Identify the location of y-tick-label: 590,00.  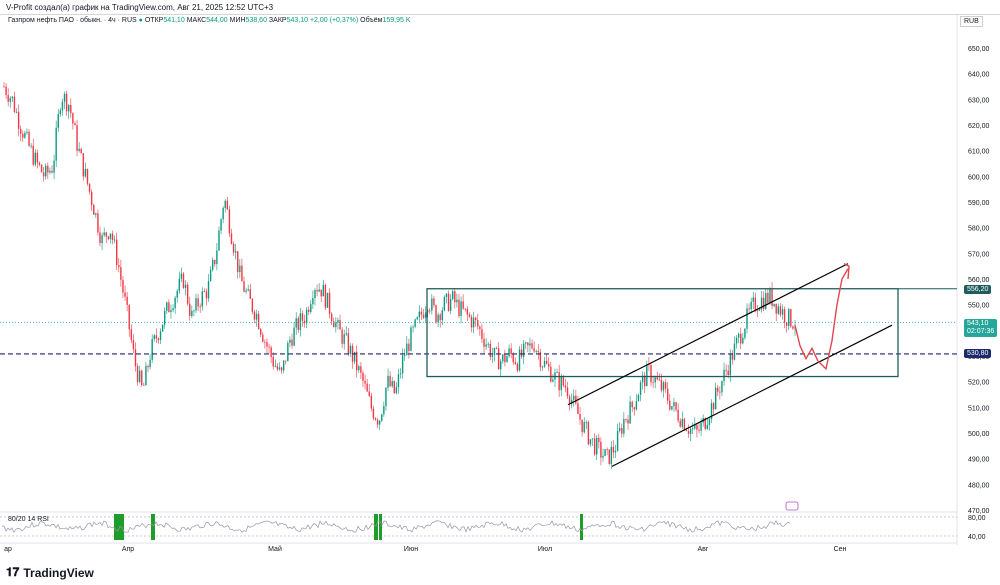
(979, 203).